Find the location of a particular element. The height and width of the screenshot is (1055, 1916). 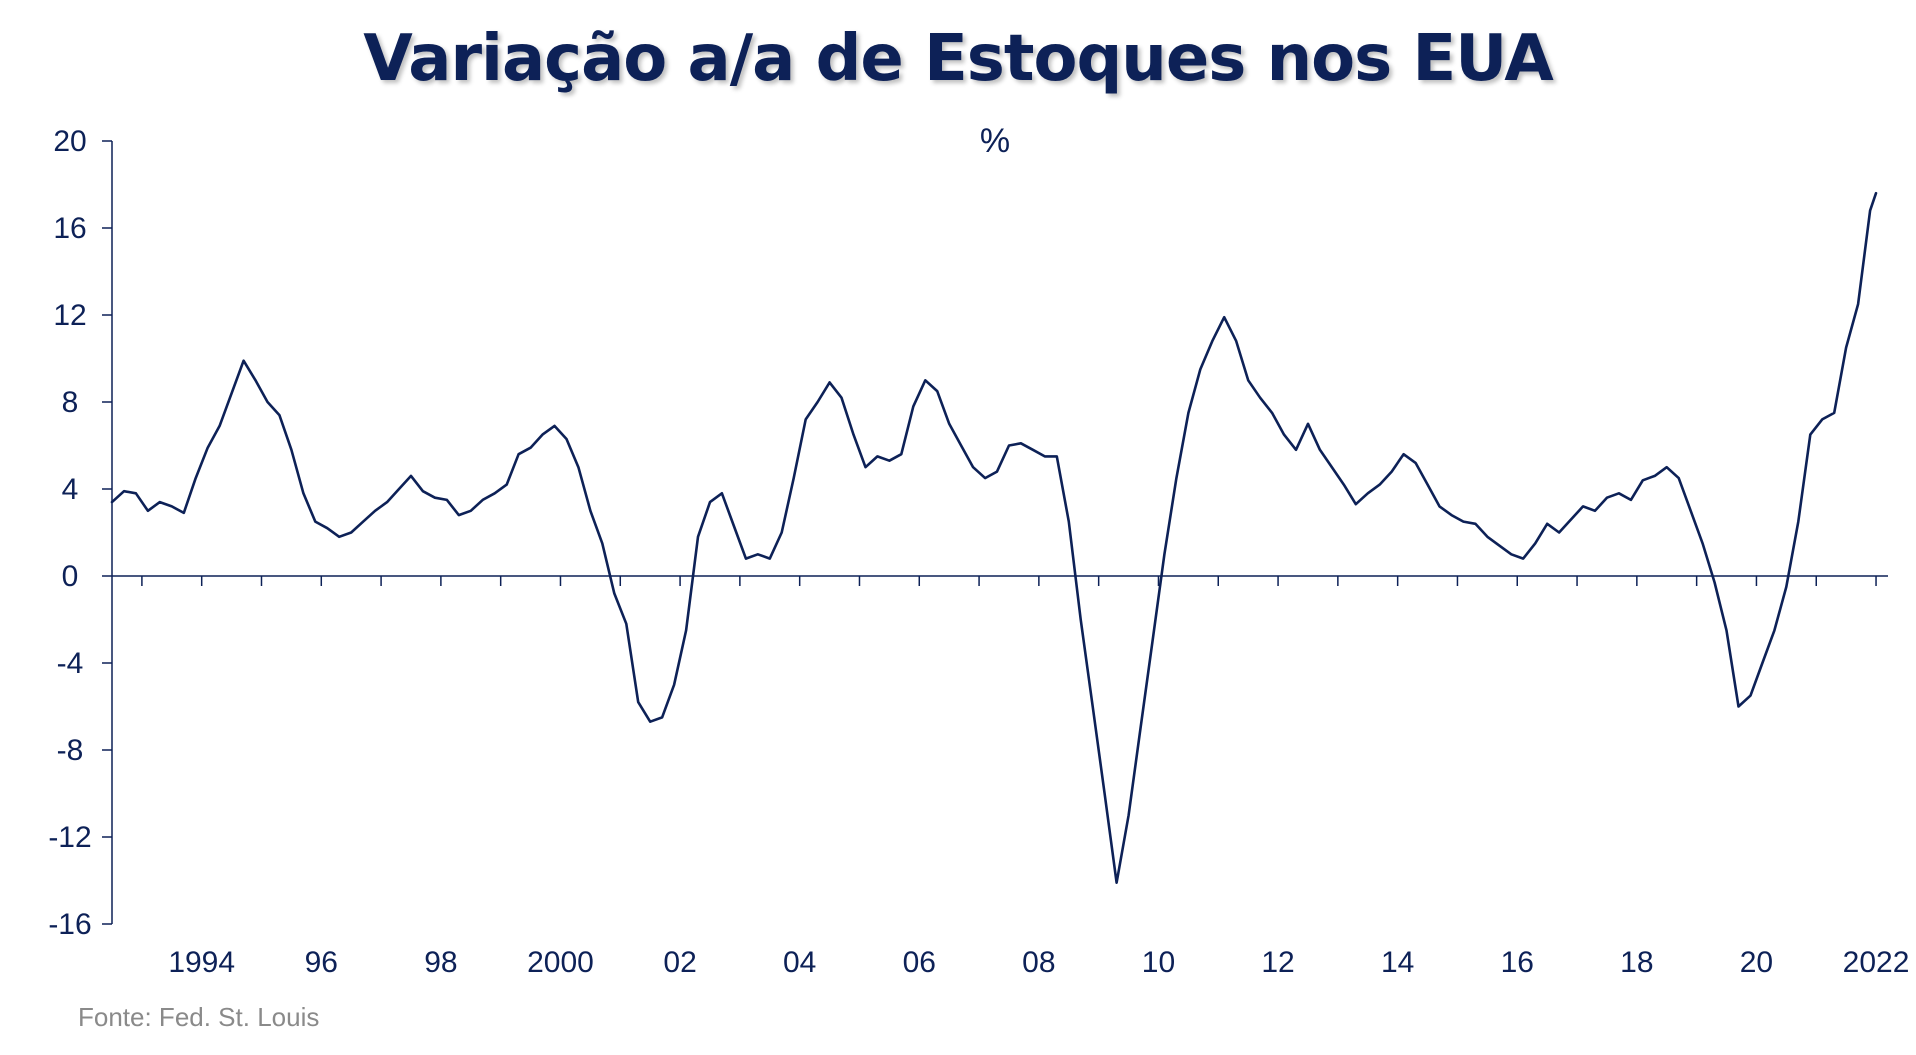

y-tick-label: -8 is located at coordinates (70, 750).